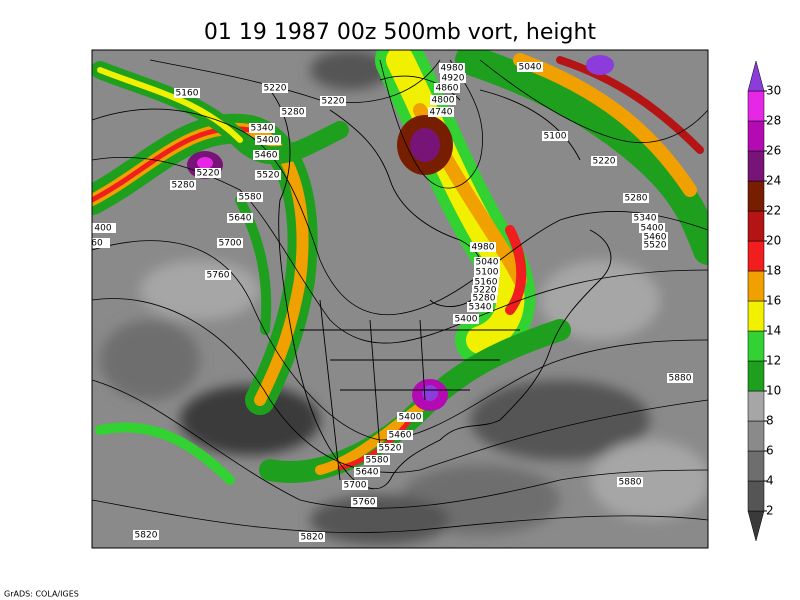 The height and width of the screenshot is (600, 800). I want to click on colorbar-label: 6, so click(770, 451).